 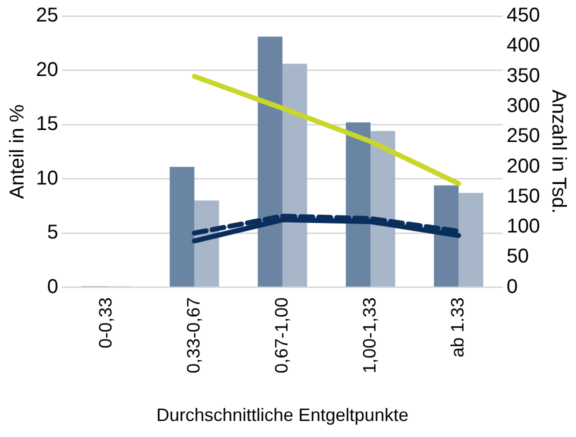 I want to click on y-tick-label: 15, so click(x=47, y=124).